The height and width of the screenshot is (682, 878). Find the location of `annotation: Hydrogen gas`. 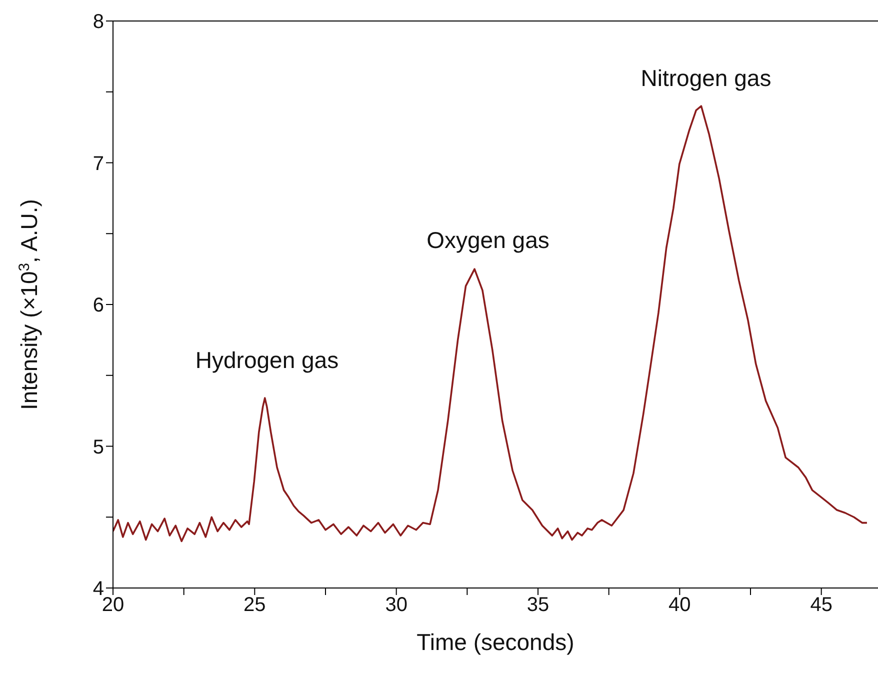

annotation: Hydrogen gas is located at coordinates (267, 360).